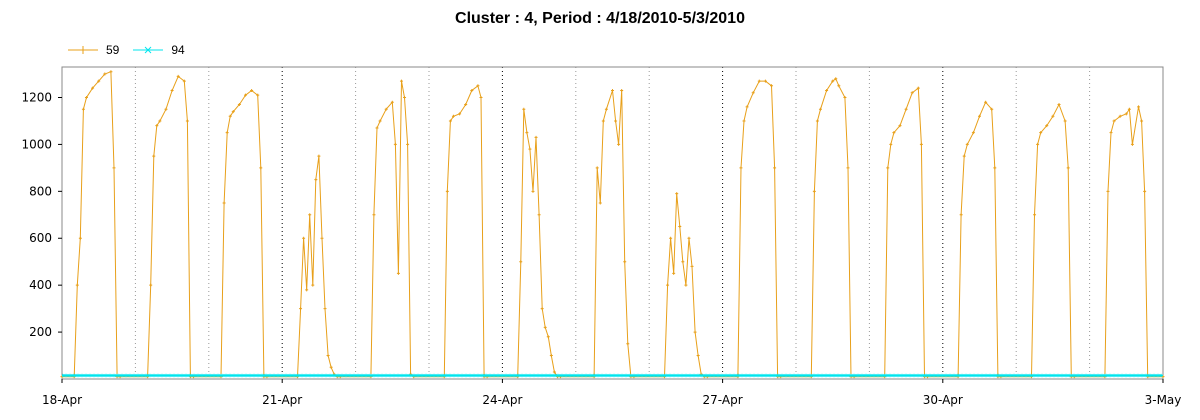 The height and width of the screenshot is (420, 1200). What do you see at coordinates (600, 18) in the screenshot?
I see `chart-title: Cluster : 4, Period : 4/18/2010-5/3/2010` at bounding box center [600, 18].